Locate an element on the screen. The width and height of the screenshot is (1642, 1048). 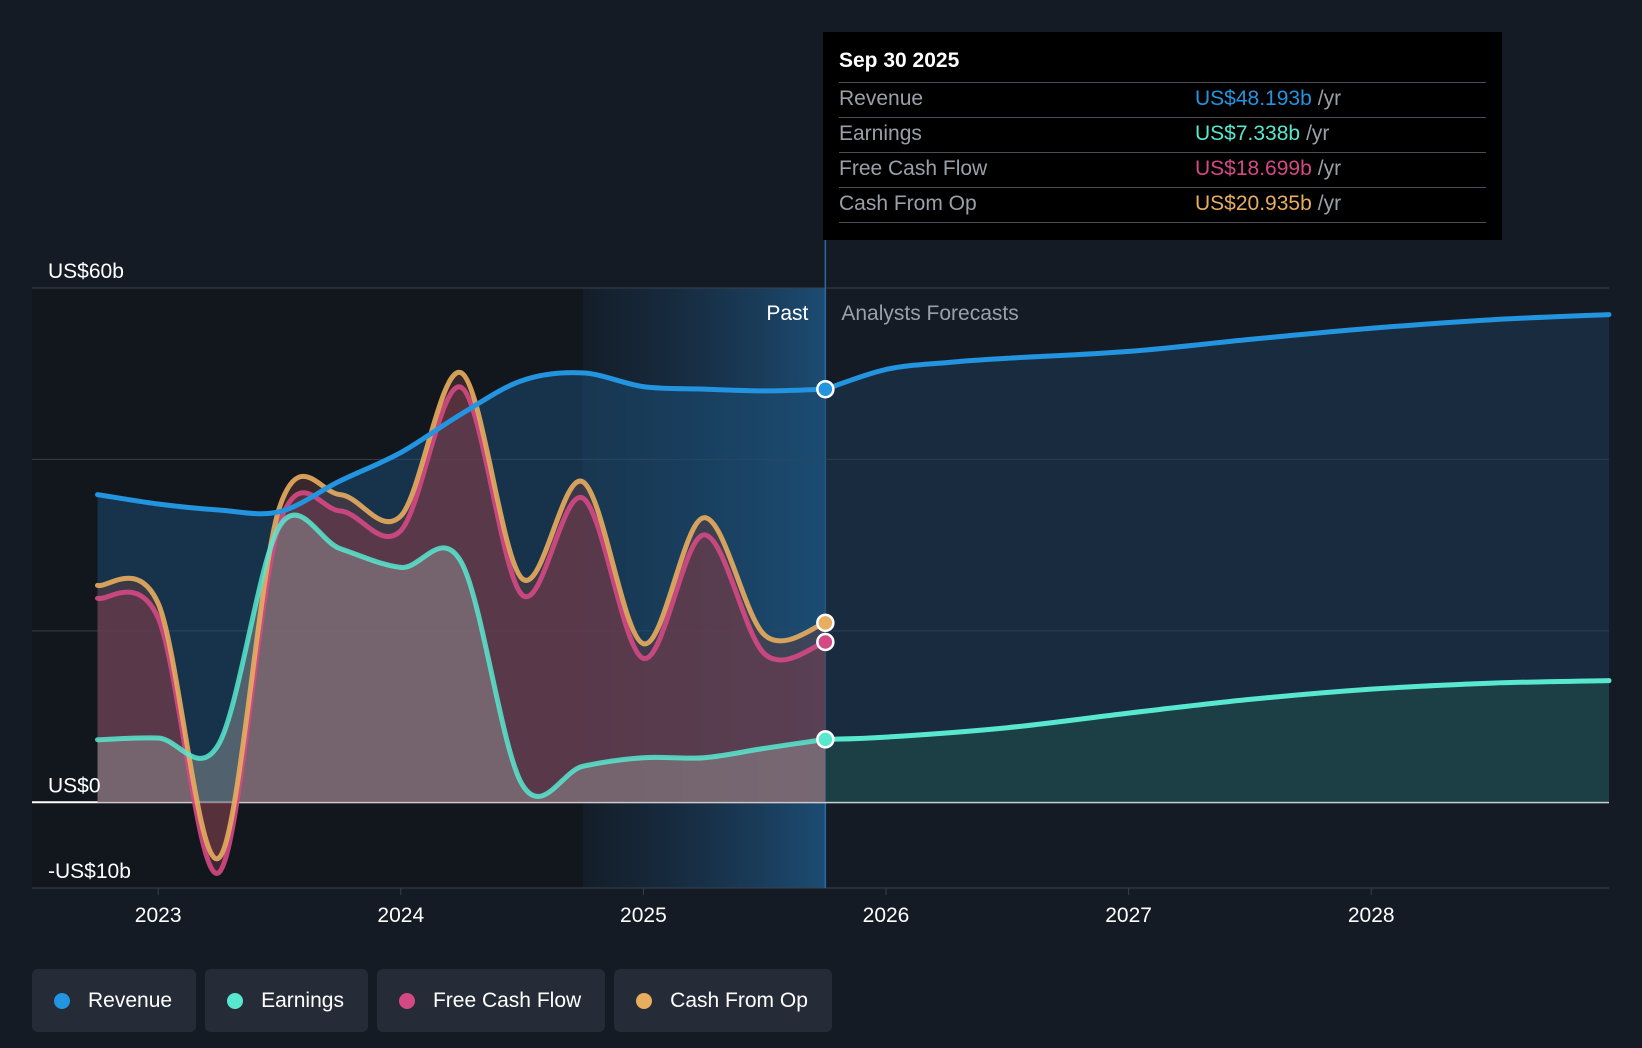
tooltip-row-earnings: Earnings US$7.338b /yr is located at coordinates (1162, 134).